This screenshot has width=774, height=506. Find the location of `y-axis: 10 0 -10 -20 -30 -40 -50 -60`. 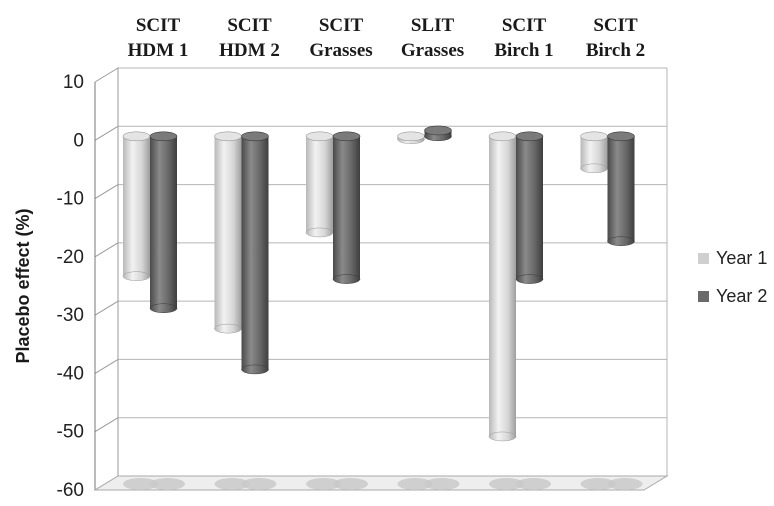

y-axis: 10 0 -10 -20 -30 -40 -50 -60 is located at coordinates (70, 286).